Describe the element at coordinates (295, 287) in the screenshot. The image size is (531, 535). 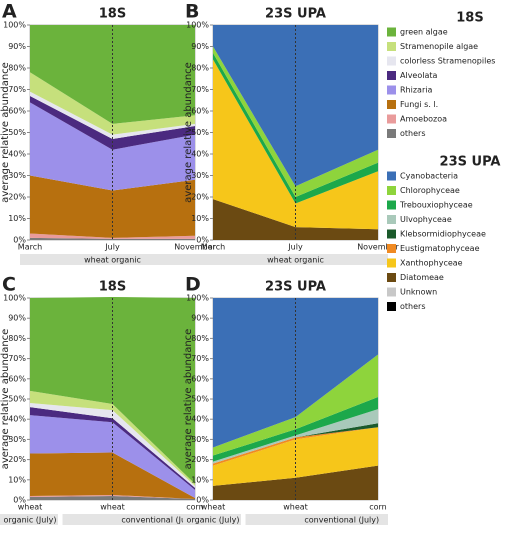
I see `chart-title: 23S UPA` at that location.